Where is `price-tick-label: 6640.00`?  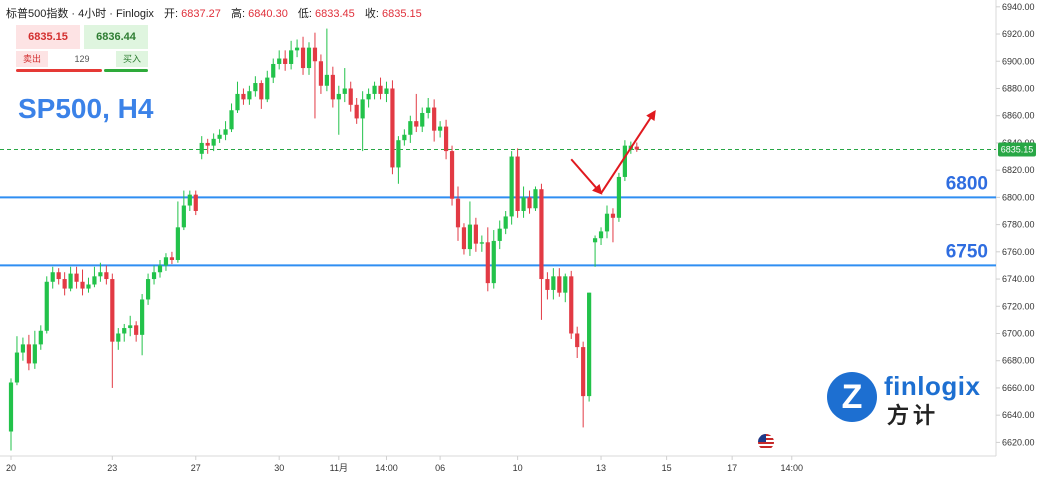 price-tick-label: 6640.00 is located at coordinates (1018, 415).